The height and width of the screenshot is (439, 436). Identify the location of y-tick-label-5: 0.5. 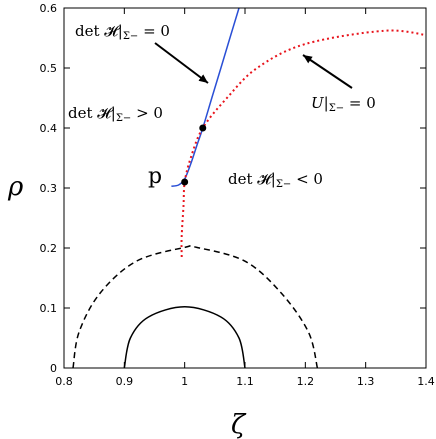
(49, 68).